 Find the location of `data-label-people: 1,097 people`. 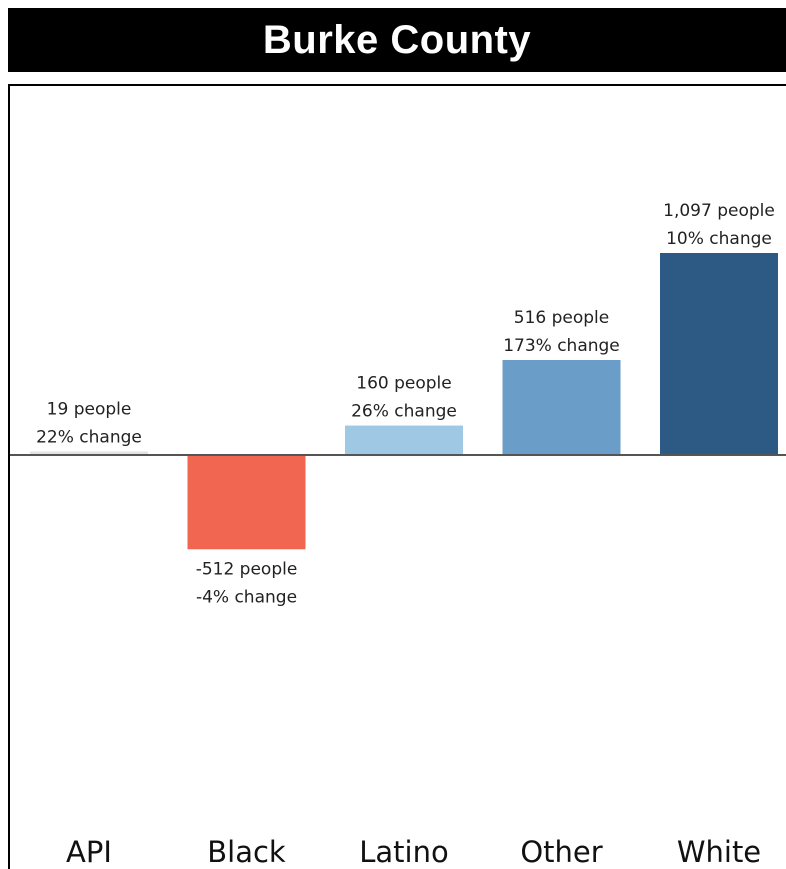

data-label-people: 1,097 people is located at coordinates (719, 211).